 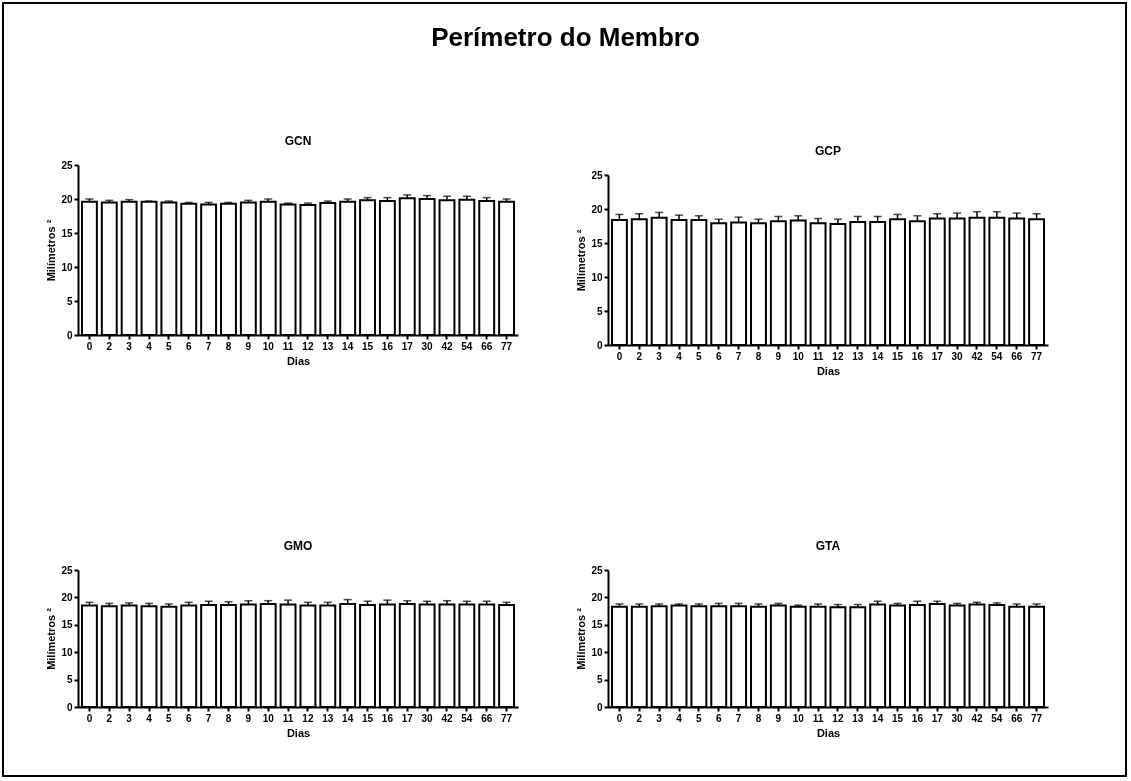 I want to click on chart-title: GCN, so click(x=298, y=141).